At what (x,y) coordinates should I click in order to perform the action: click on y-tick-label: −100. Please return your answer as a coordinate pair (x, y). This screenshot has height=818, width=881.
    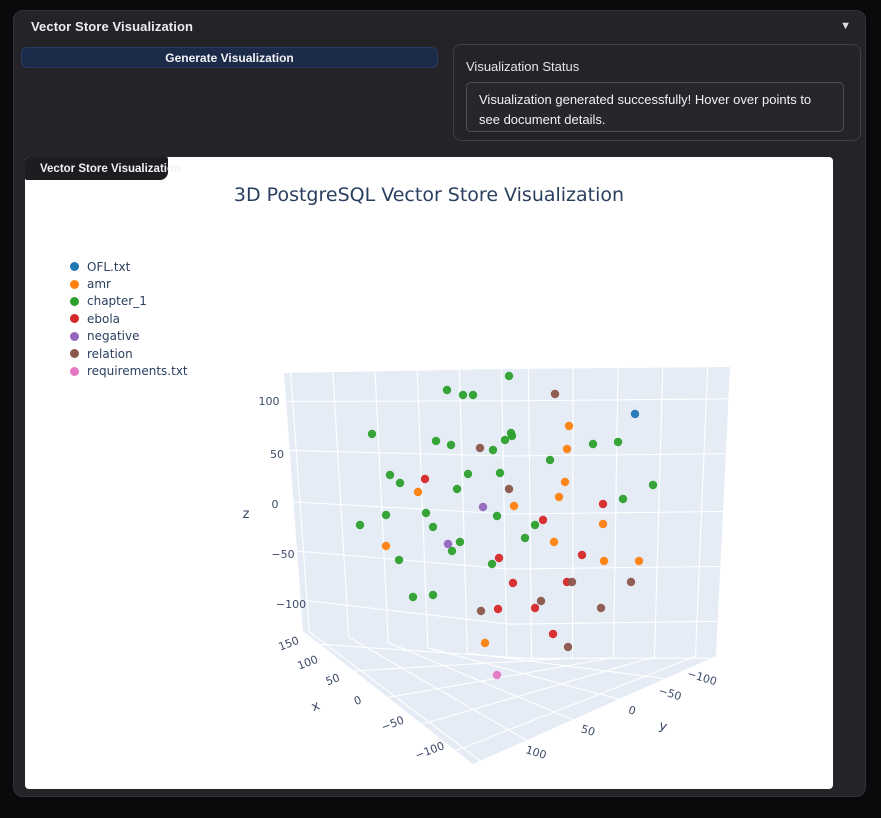
    Looking at the image, I should click on (702, 677).